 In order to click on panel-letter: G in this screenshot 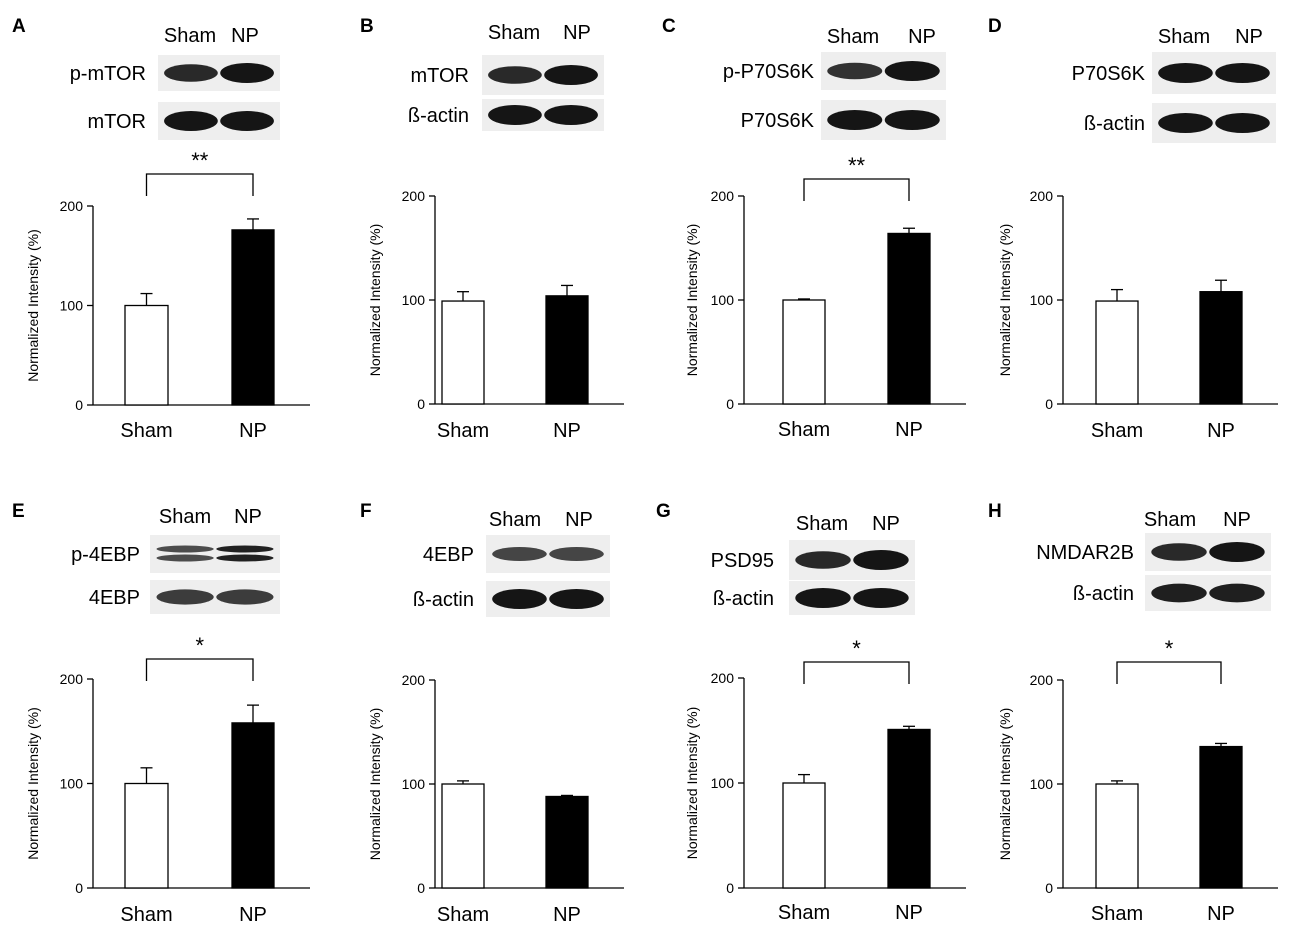, I will do `click(663, 511)`.